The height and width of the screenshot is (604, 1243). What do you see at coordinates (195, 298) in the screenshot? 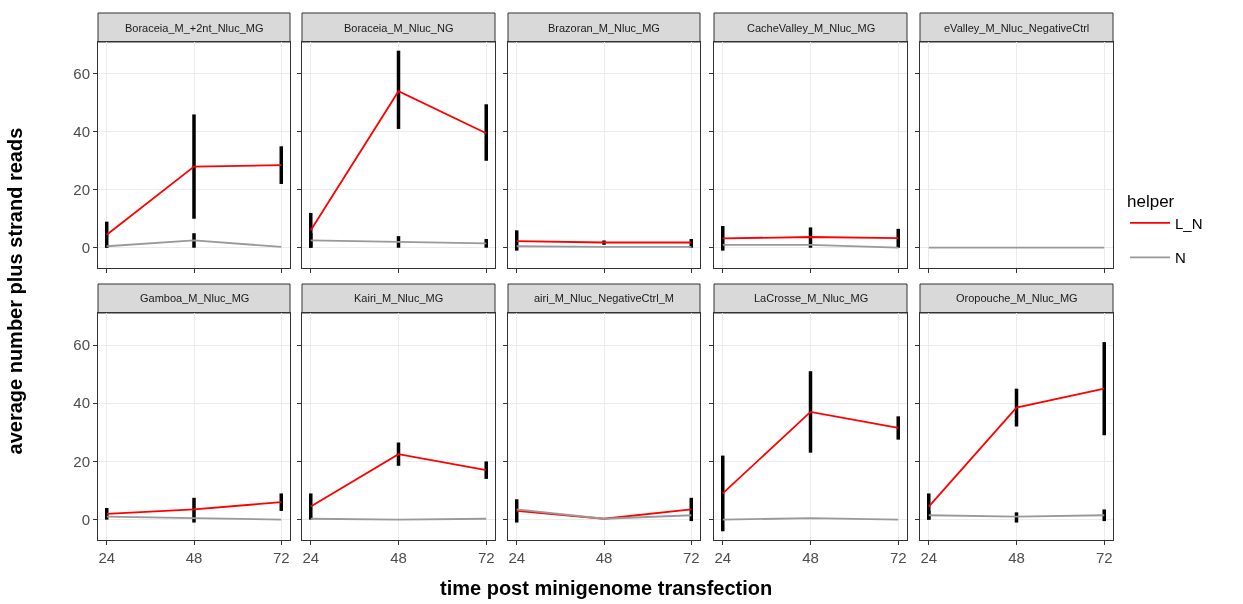
I see `chart-title: Gamboa_M_Nluc_MG` at bounding box center [195, 298].